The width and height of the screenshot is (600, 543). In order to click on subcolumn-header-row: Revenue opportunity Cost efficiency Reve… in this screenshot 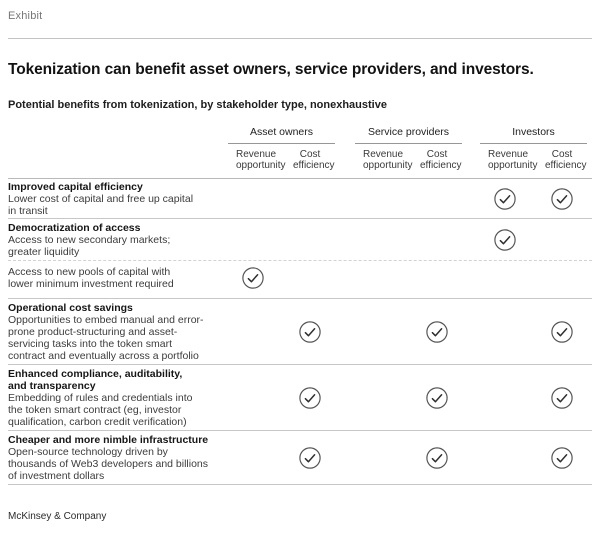, I will do `click(300, 161)`.